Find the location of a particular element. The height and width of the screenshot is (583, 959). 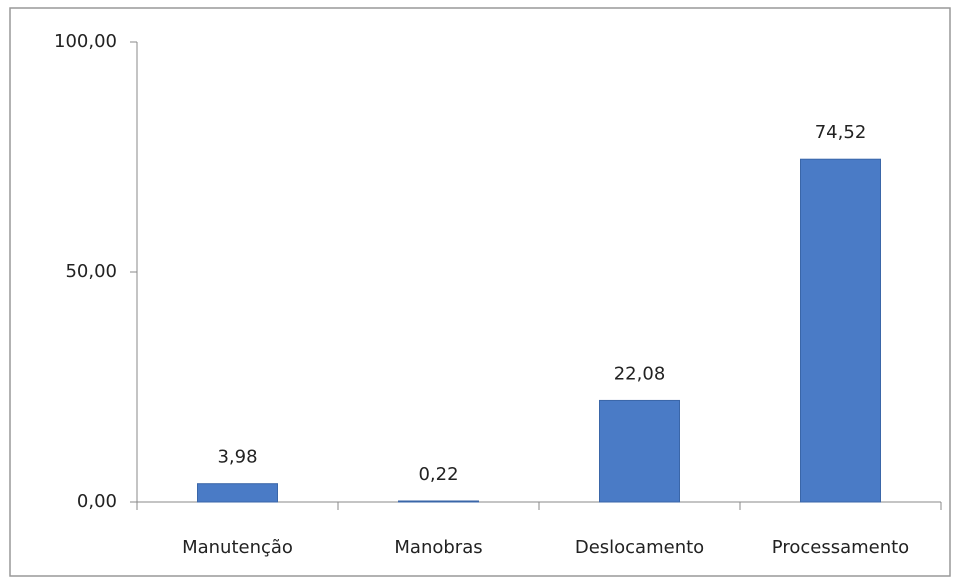

value-label: 74,52 is located at coordinates (841, 132).